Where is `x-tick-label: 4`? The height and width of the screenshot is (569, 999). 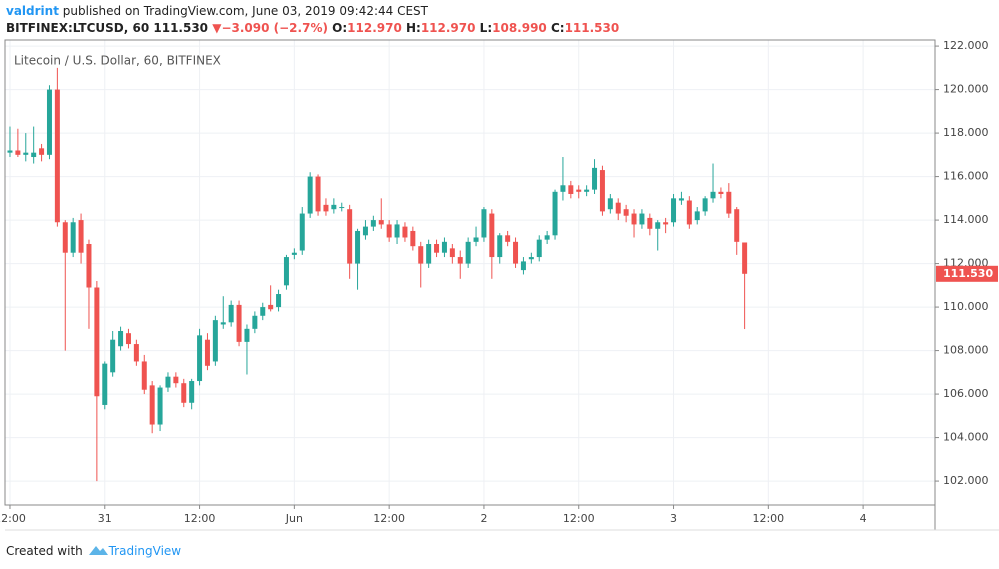 x-tick-label: 4 is located at coordinates (863, 518).